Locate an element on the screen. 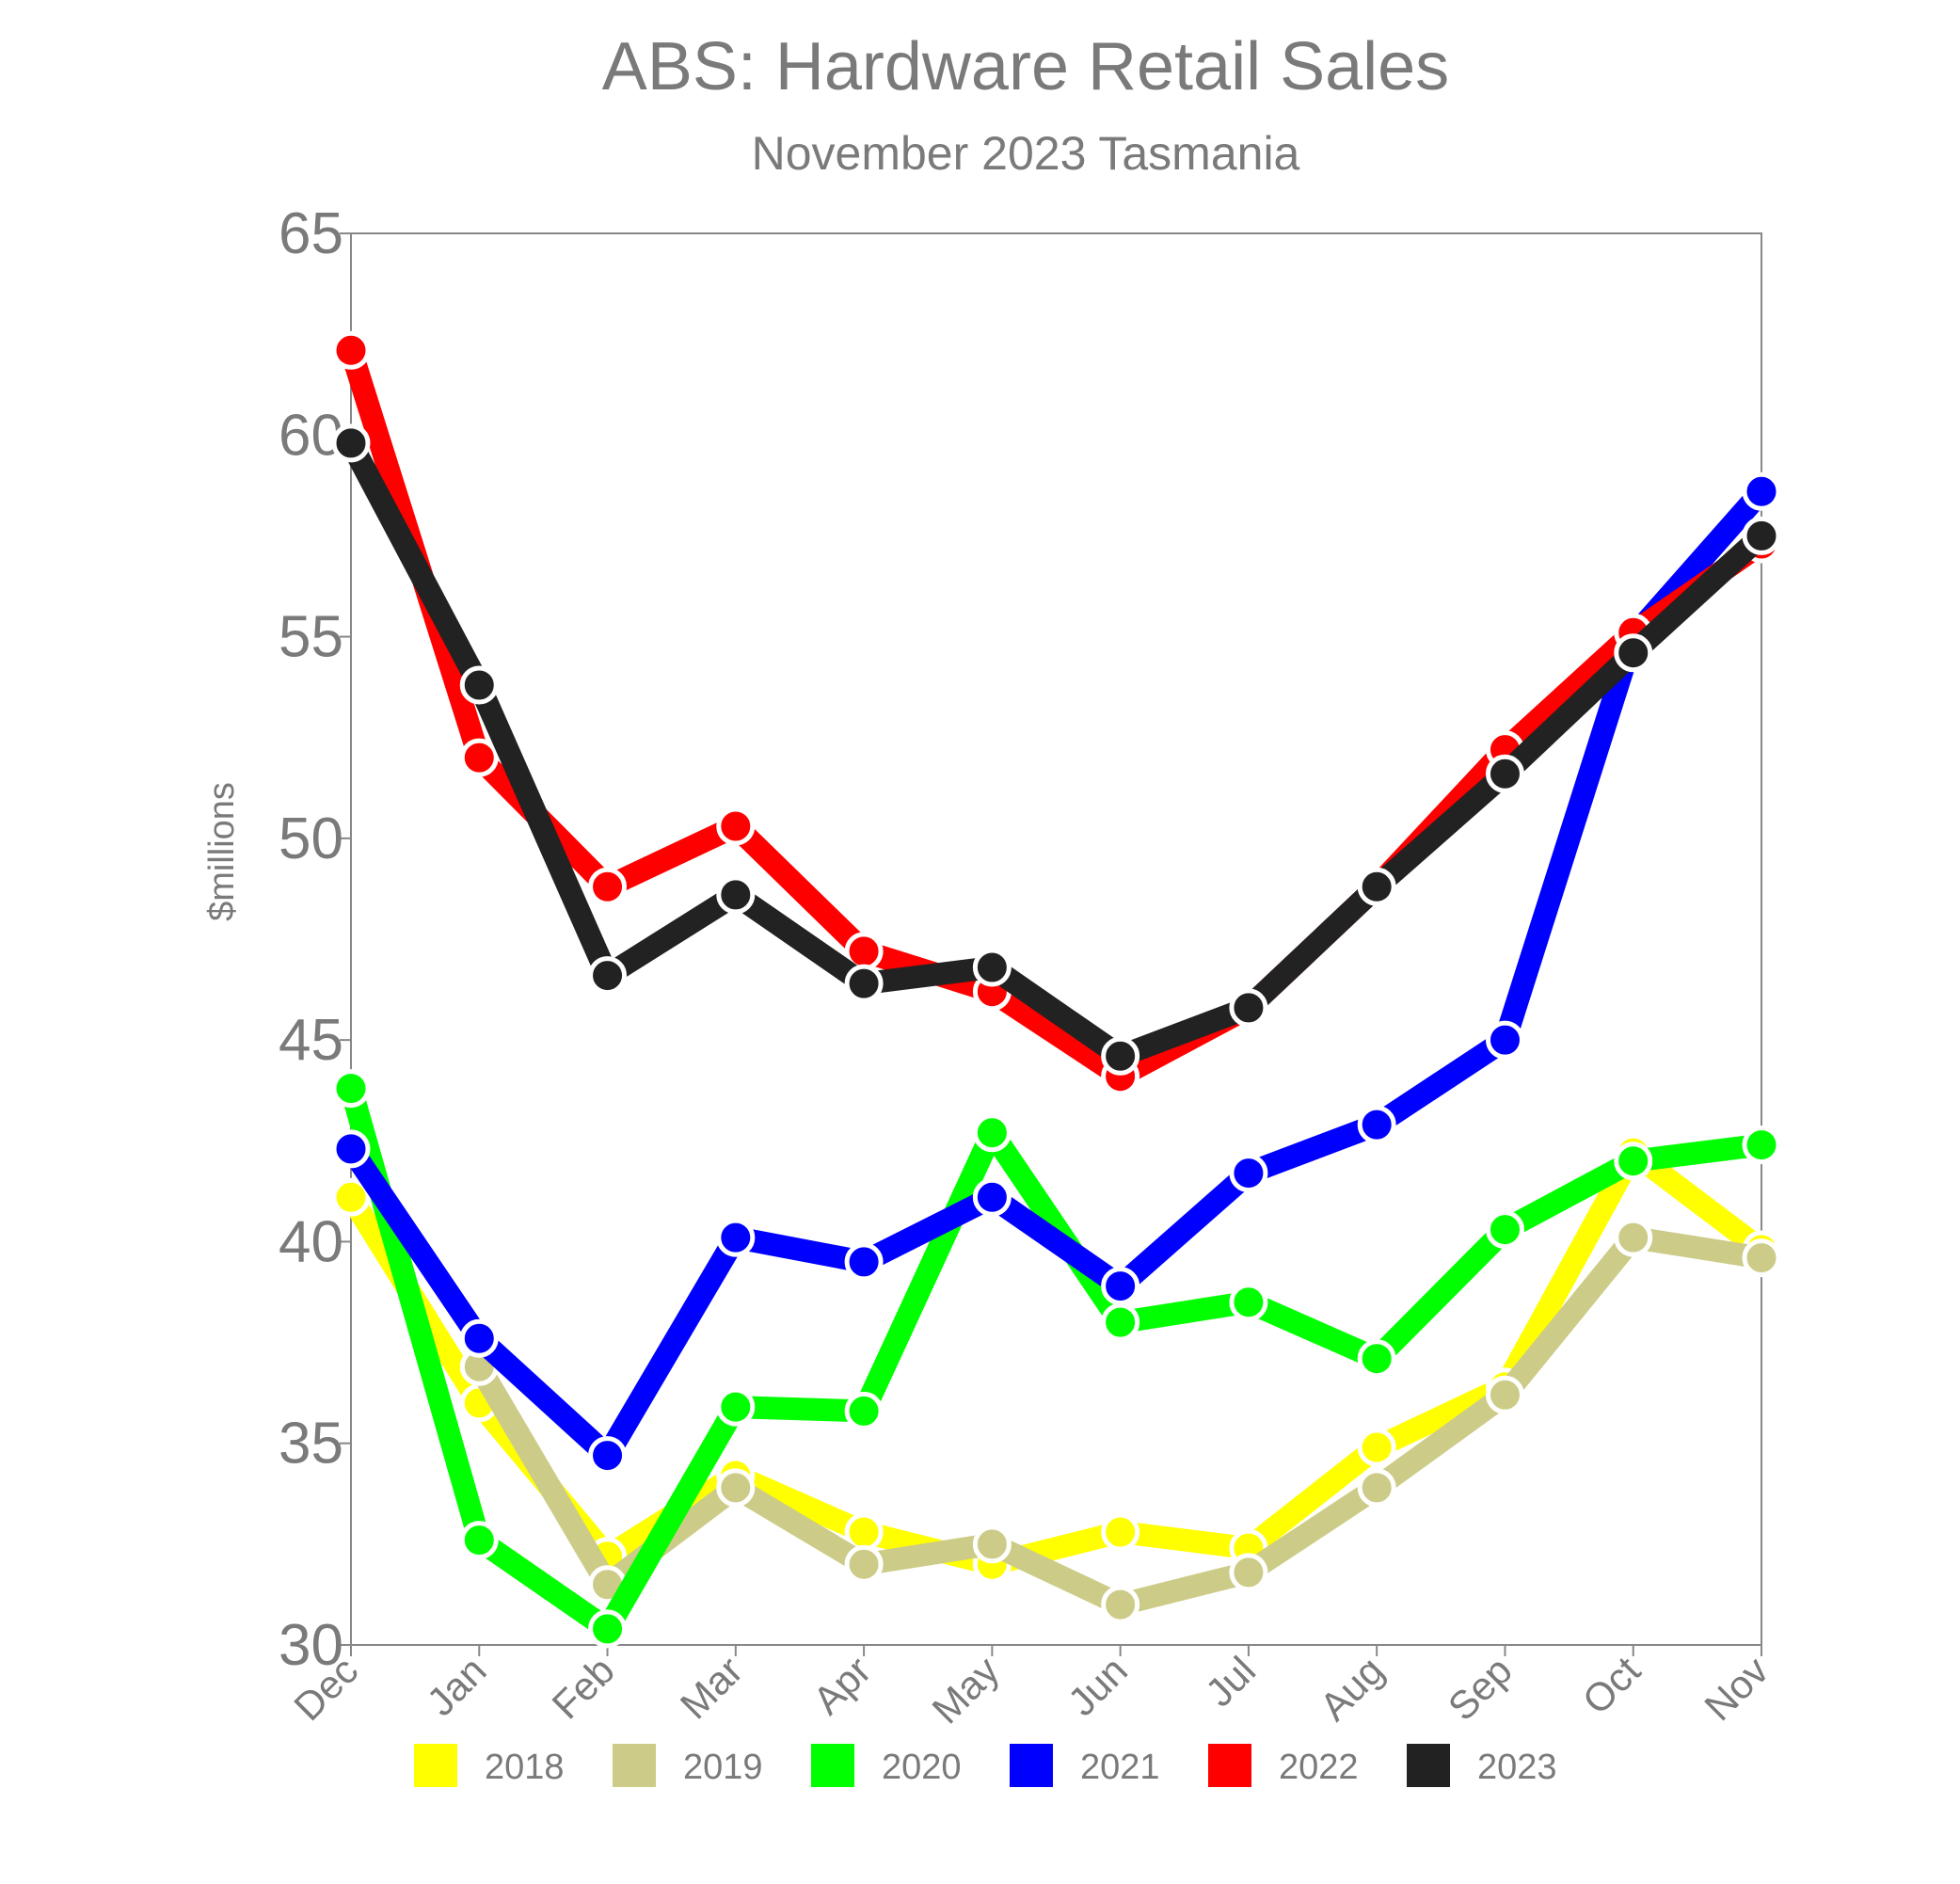 The width and height of the screenshot is (1960, 1884). legend: 2018 2019 2020 2021 2022 2023 is located at coordinates (985, 1765).